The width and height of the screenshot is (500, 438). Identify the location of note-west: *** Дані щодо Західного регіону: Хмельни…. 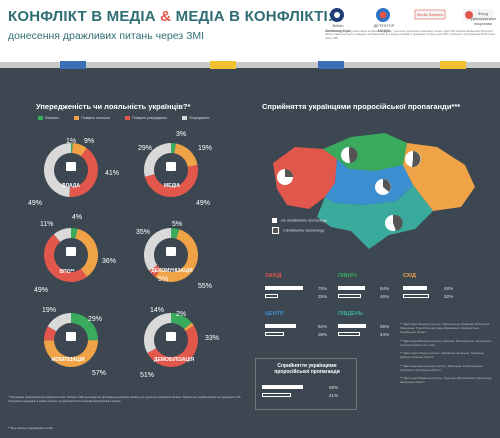
(445, 328).